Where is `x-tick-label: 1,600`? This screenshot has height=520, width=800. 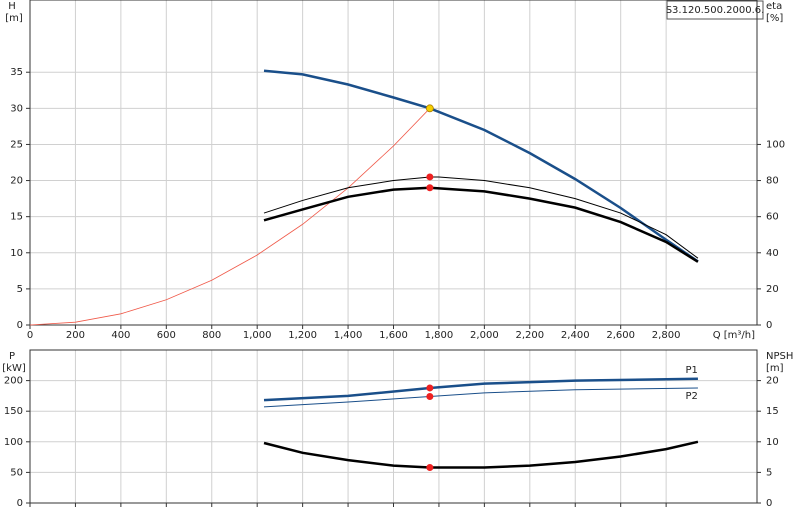
x-tick-label: 1,600 is located at coordinates (393, 335).